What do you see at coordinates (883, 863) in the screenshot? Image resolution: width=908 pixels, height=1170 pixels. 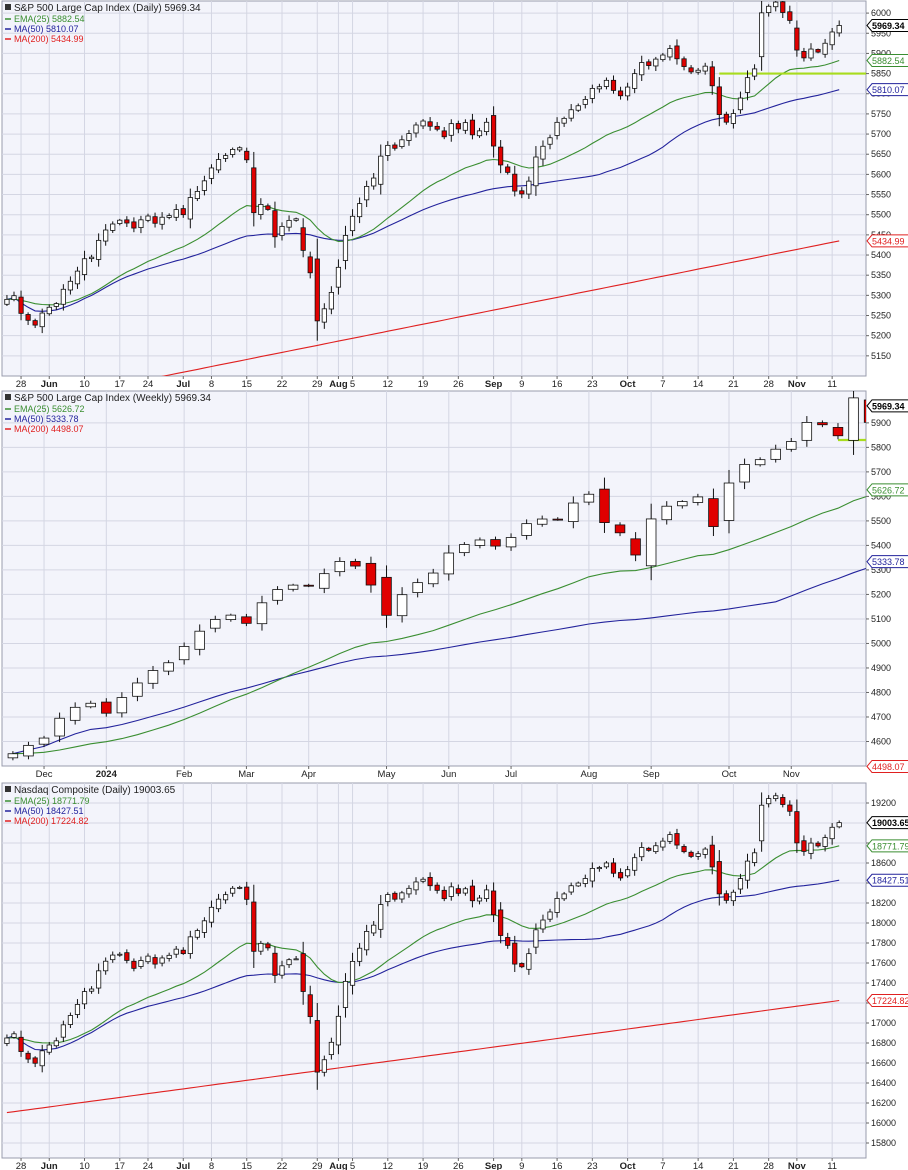 I see `y-tick-label: 18600` at bounding box center [883, 863].